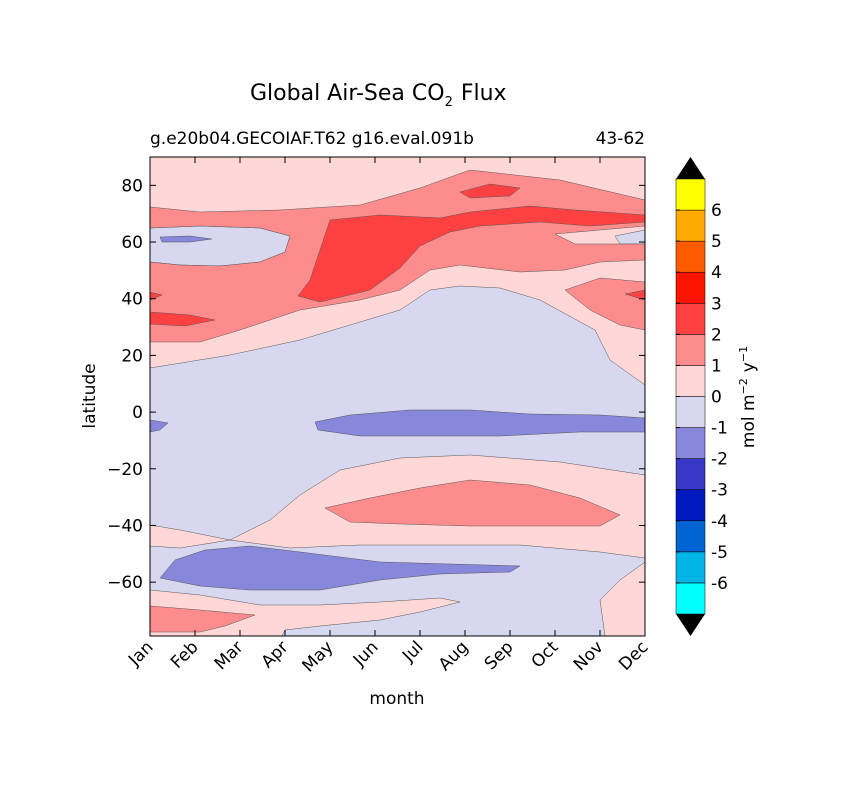  Describe the element at coordinates (604, 304) in the screenshot. I see `contour-north-1-2b` at that location.